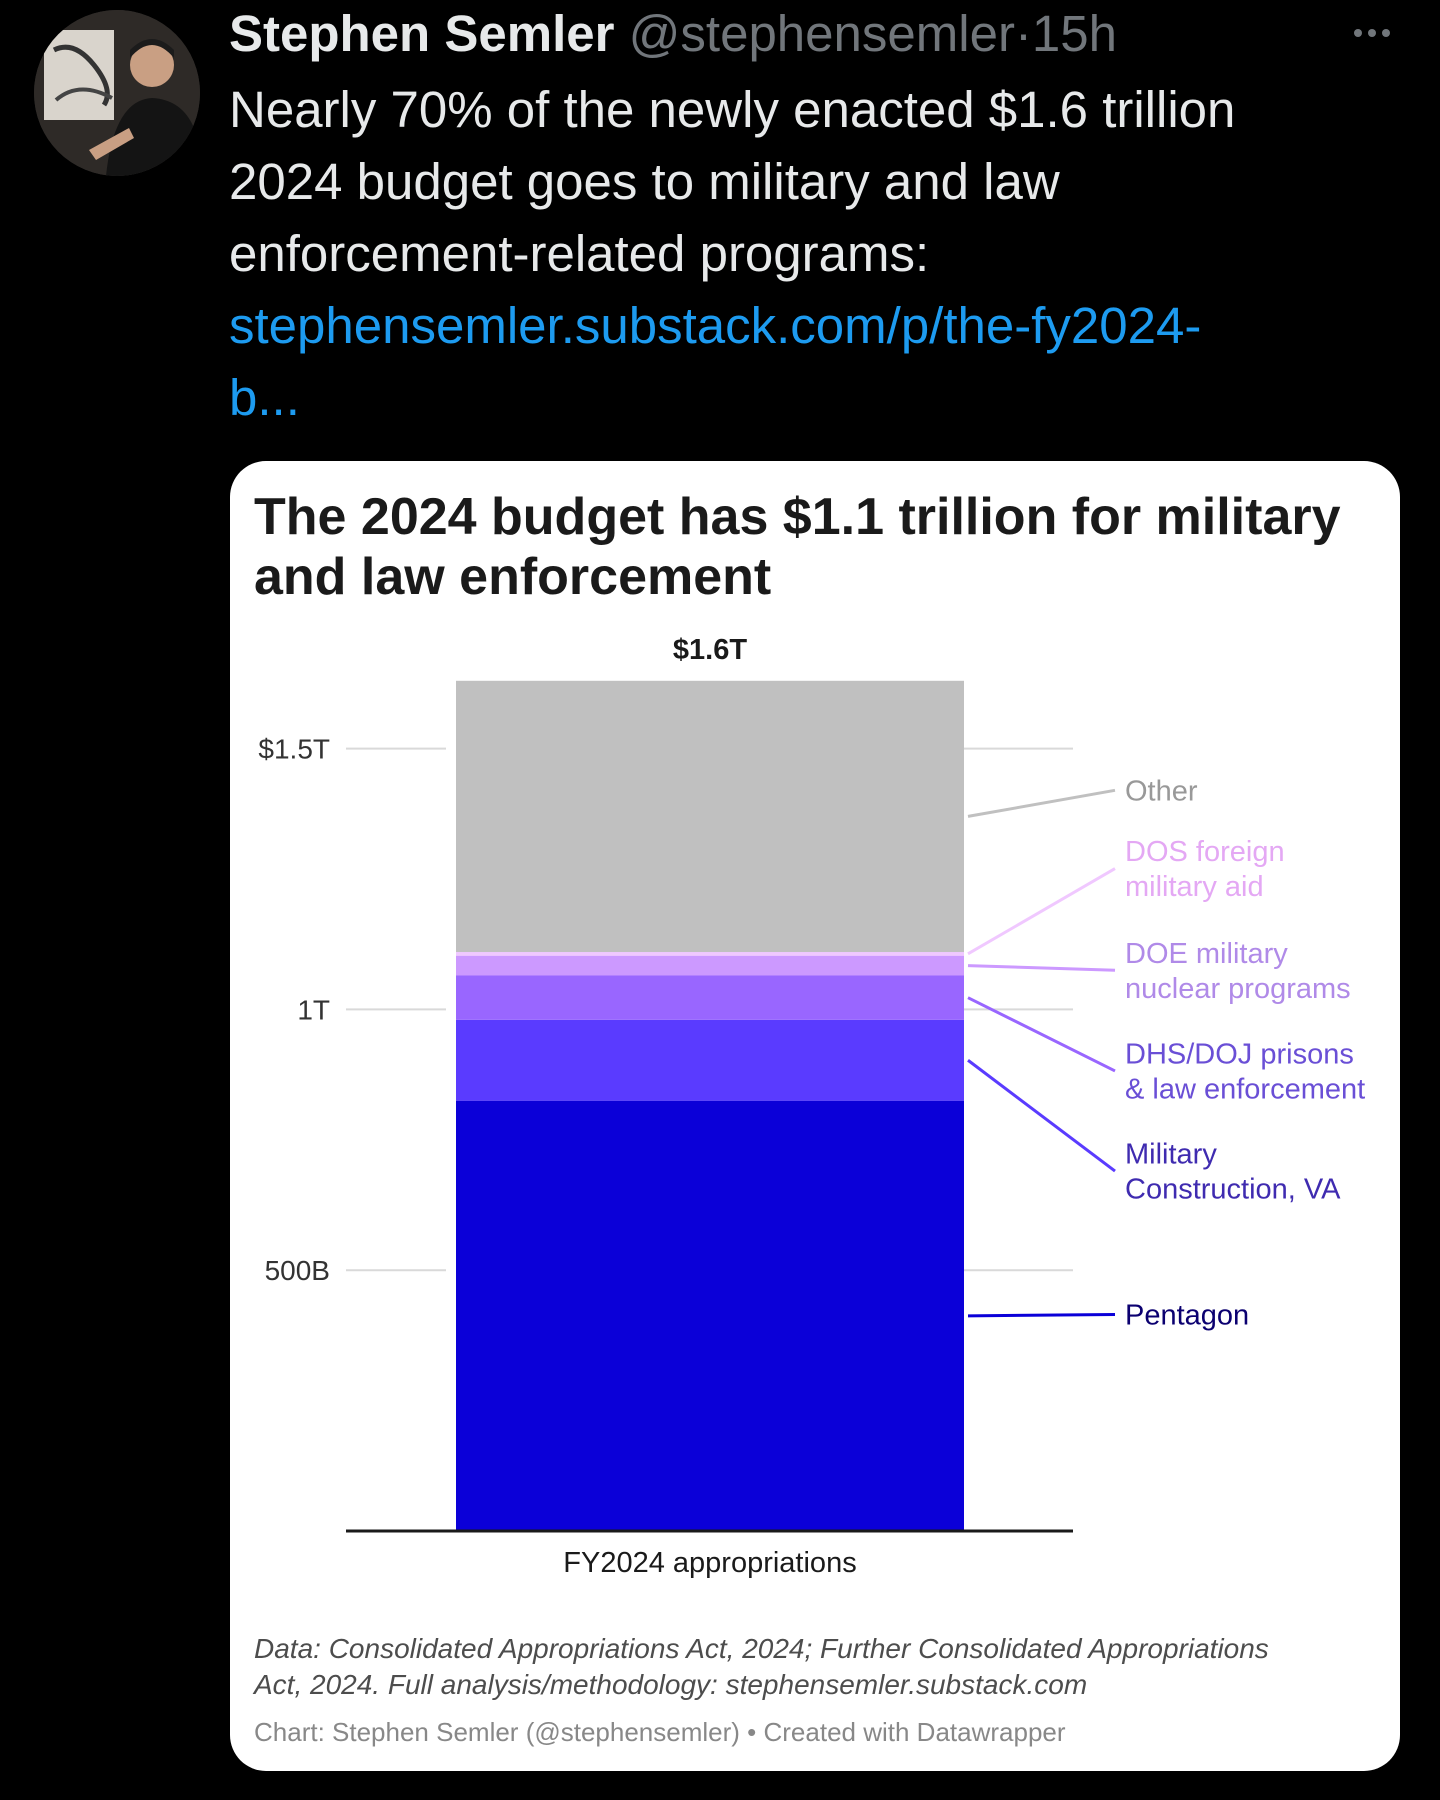 Image resolution: width=1440 pixels, height=1800 pixels. Describe the element at coordinates (1205, 852) in the screenshot. I see `series-label: DOS foreign` at that location.